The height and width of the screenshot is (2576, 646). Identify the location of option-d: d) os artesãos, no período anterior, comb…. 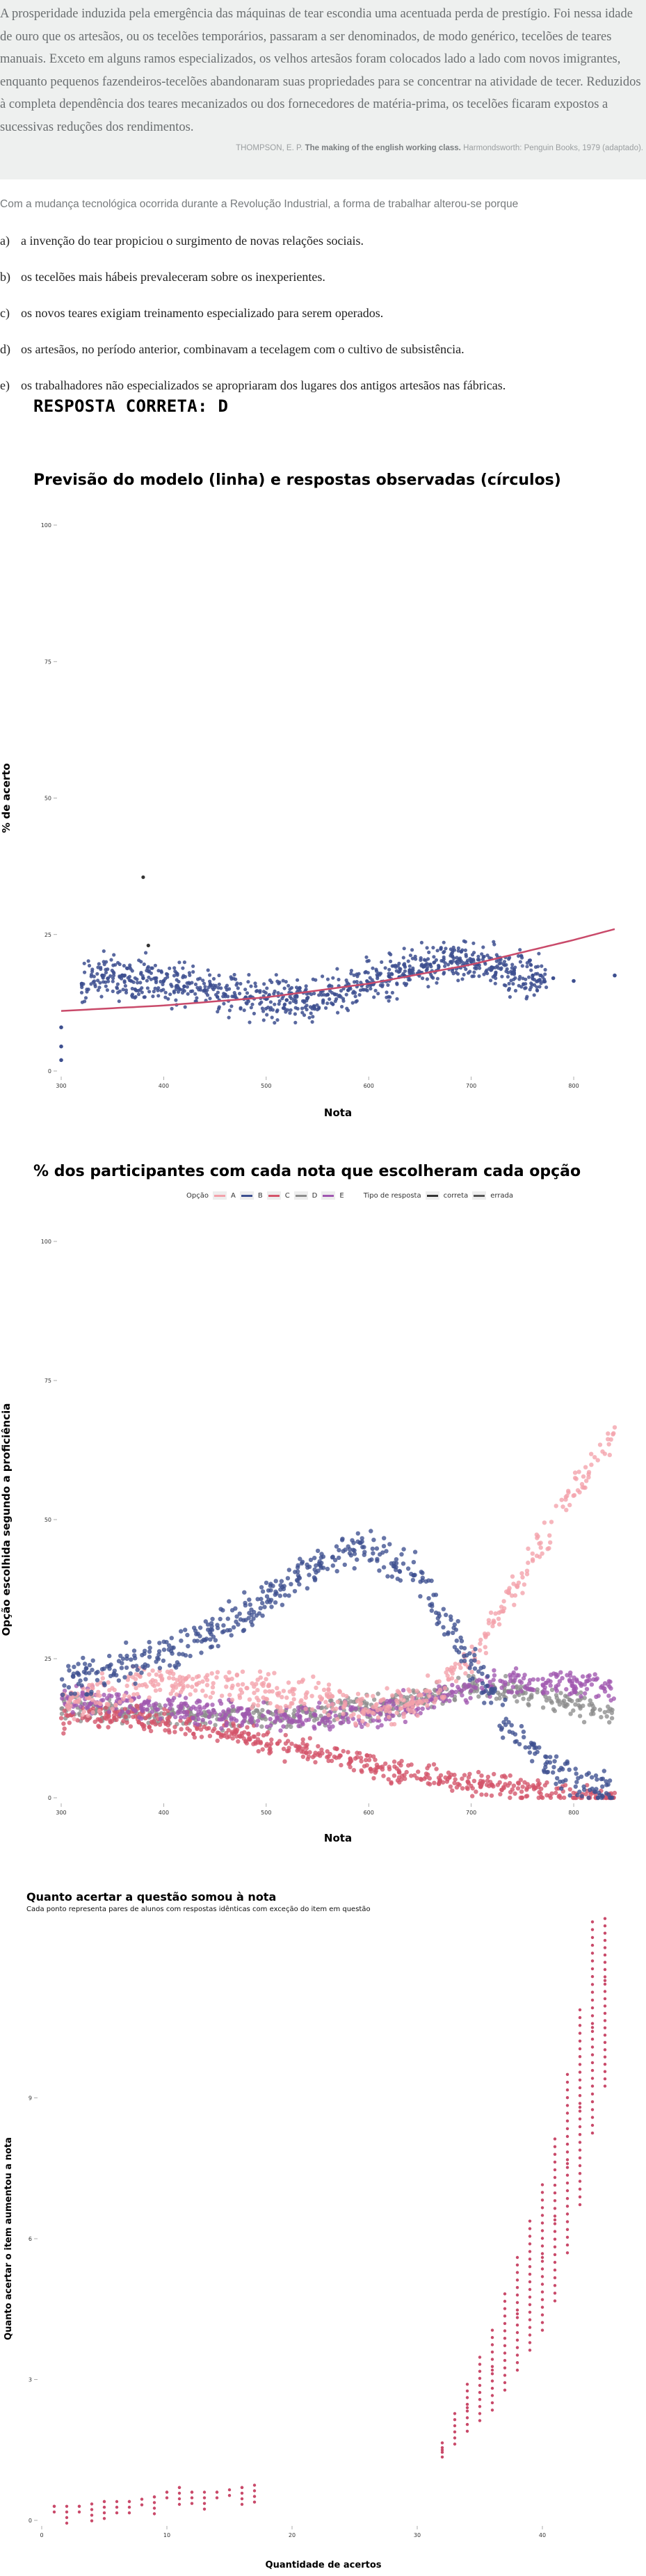
(232, 350).